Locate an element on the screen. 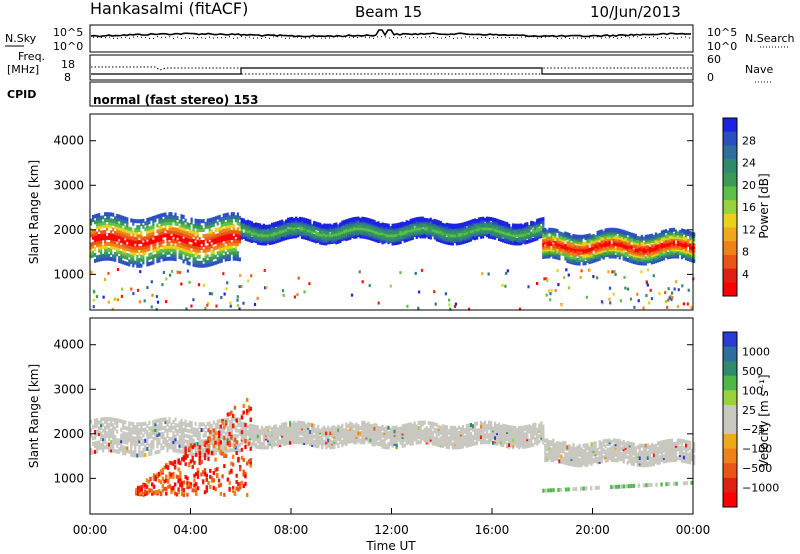 This screenshot has width=800, height=554. noise-right-tick-top: 10^5 is located at coordinates (722, 32).